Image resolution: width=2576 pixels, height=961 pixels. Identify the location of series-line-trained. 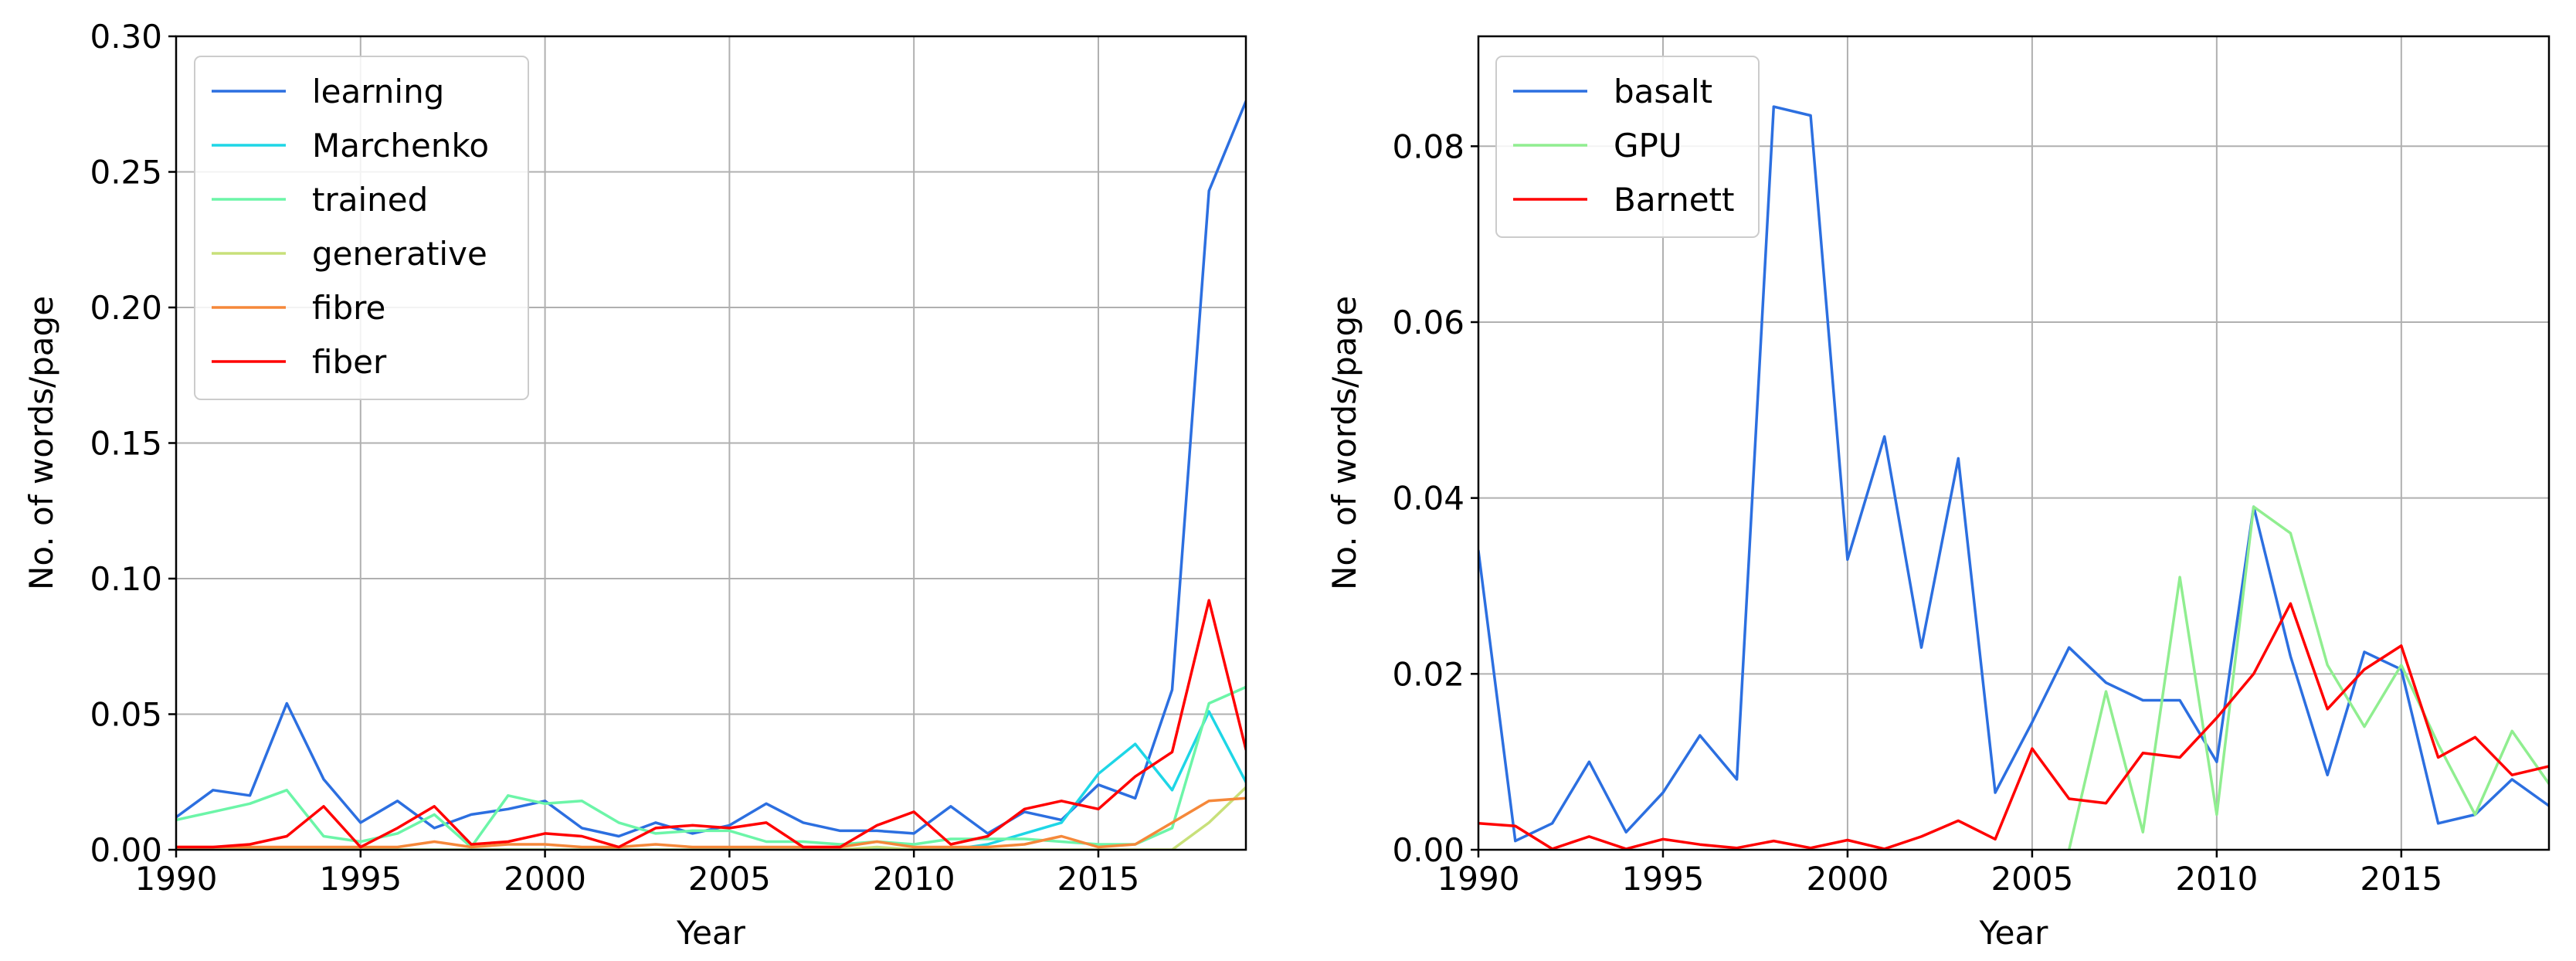
(711, 767).